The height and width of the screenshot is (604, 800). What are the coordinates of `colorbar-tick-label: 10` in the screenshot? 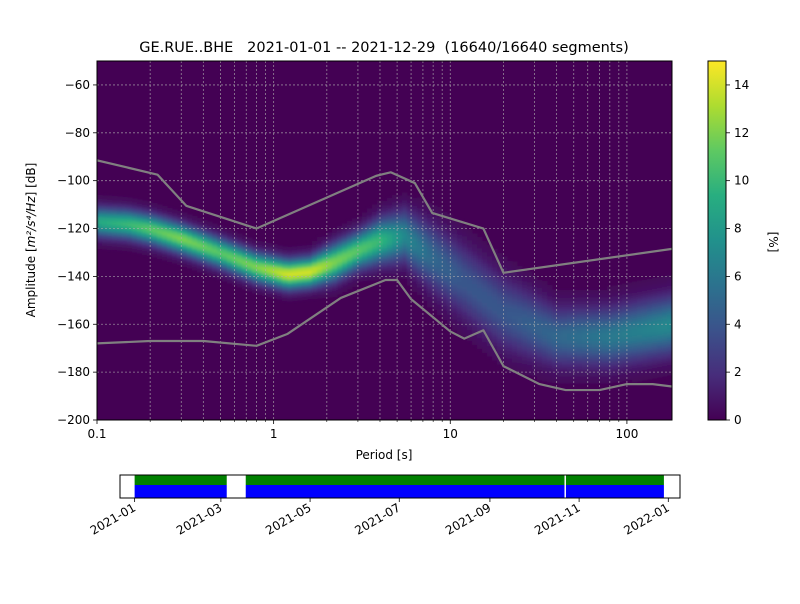 It's located at (741, 181).